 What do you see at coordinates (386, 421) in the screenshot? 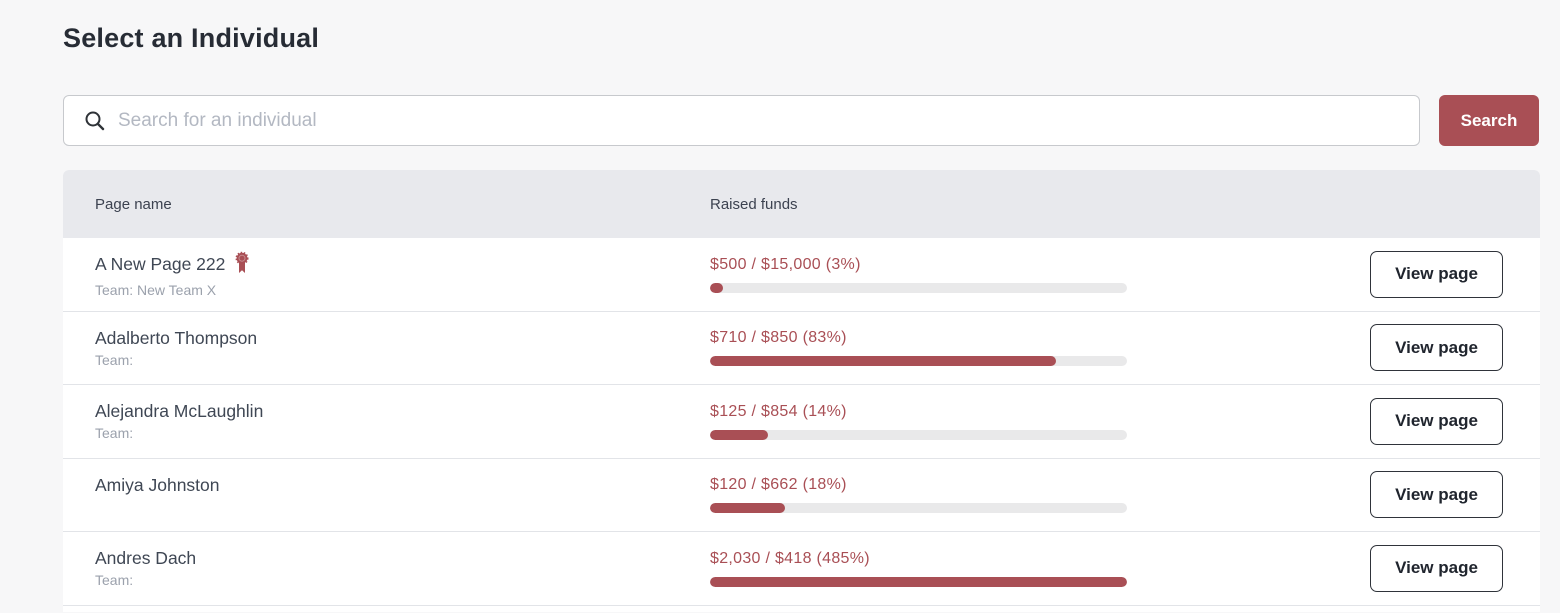
I see `page-name-cell: Alejandra McLaughlin Team:` at bounding box center [386, 421].